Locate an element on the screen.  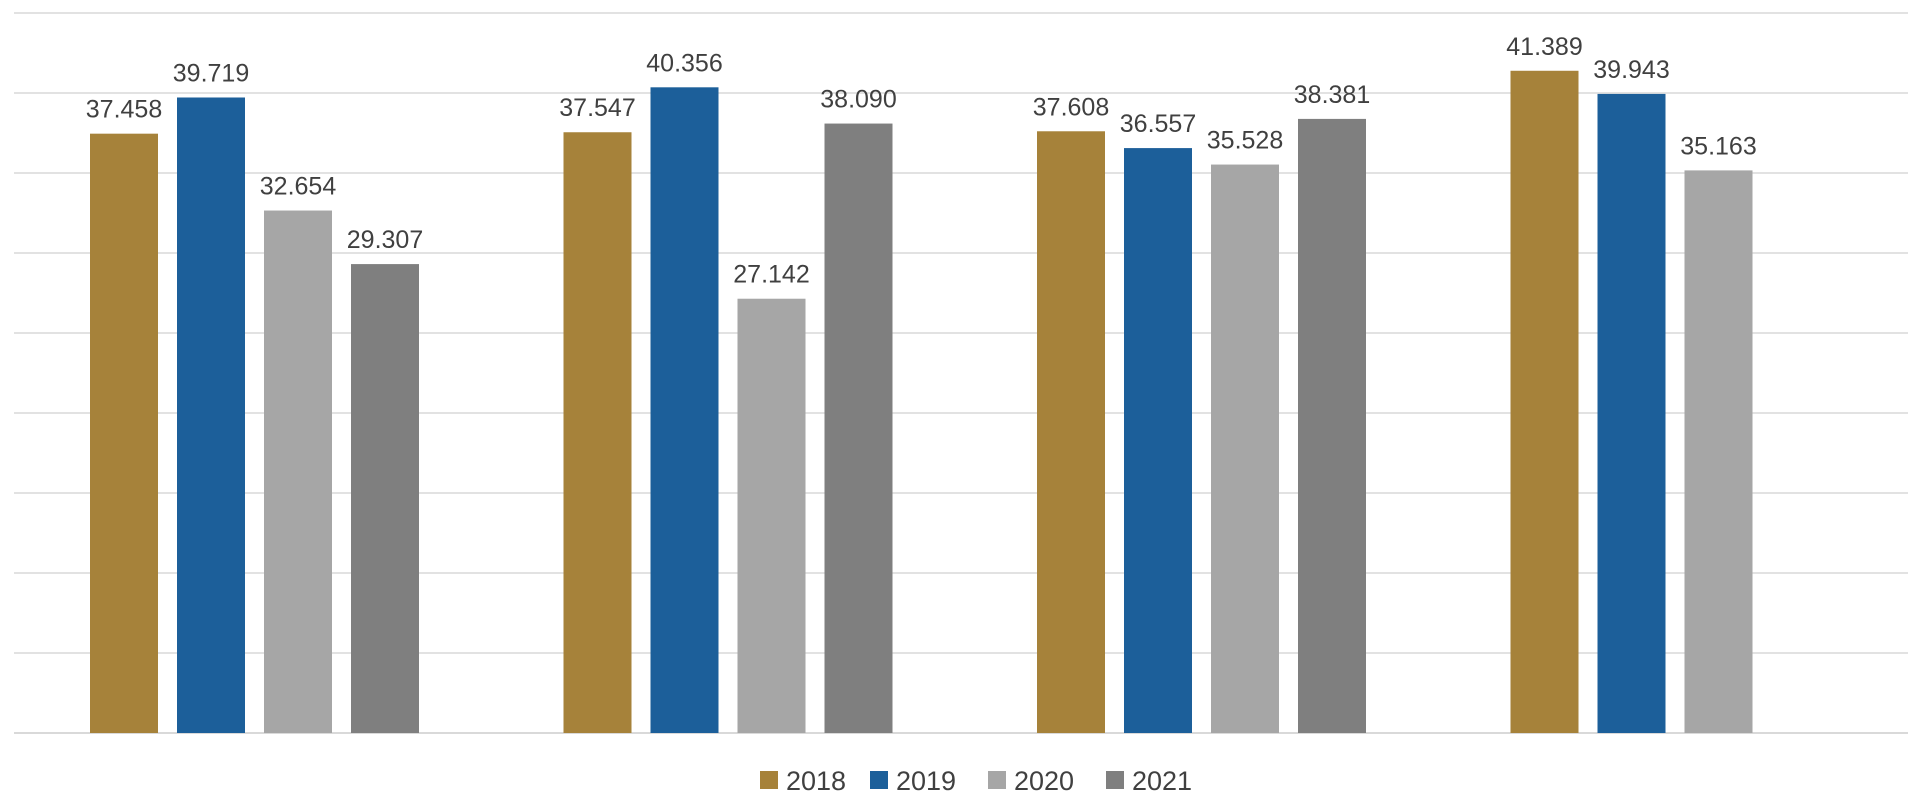
data-label-2018-group-3: 37.608 is located at coordinates (1071, 107).